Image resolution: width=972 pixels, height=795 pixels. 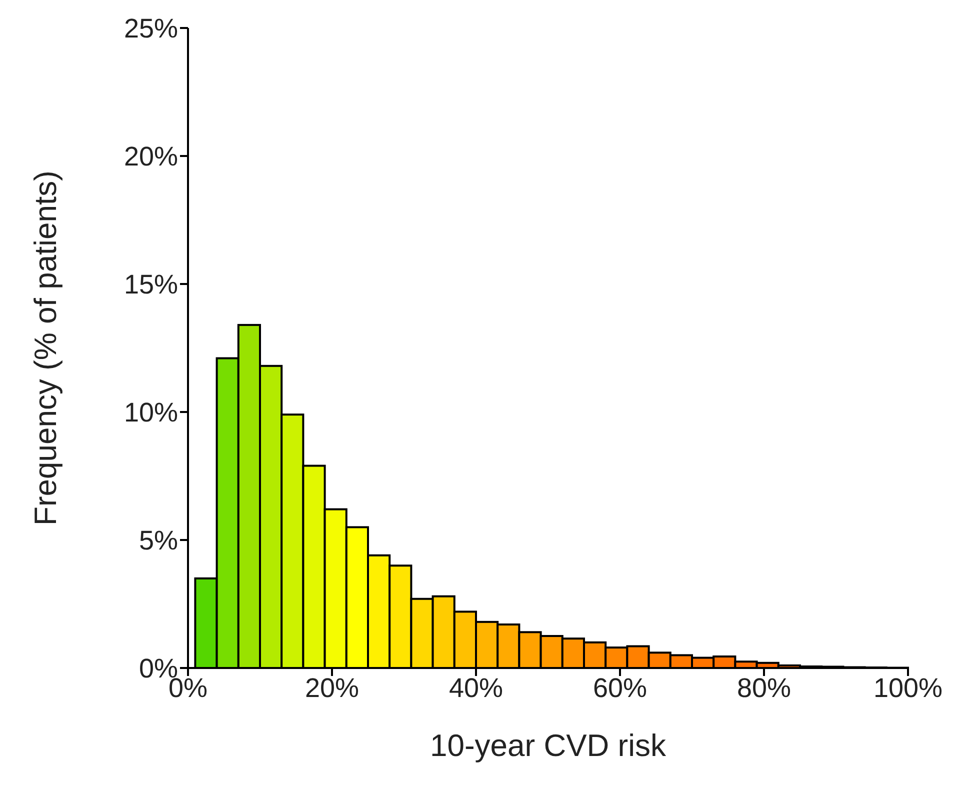 I want to click on x-axis-title: 10-year CVD risk, so click(x=548, y=745).